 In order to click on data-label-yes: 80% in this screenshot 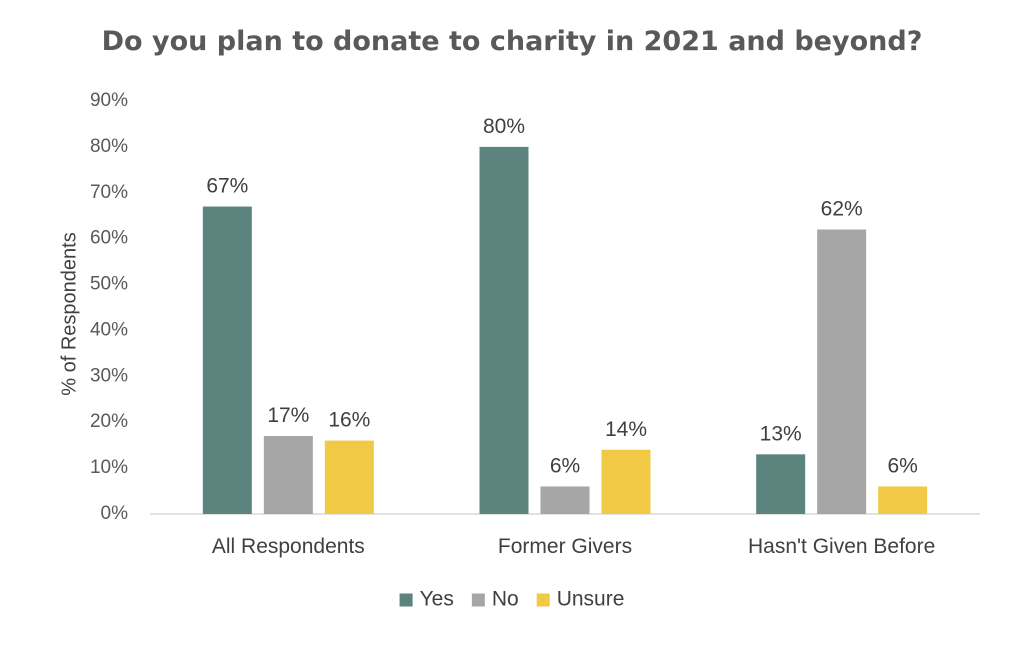, I will do `click(504, 126)`.